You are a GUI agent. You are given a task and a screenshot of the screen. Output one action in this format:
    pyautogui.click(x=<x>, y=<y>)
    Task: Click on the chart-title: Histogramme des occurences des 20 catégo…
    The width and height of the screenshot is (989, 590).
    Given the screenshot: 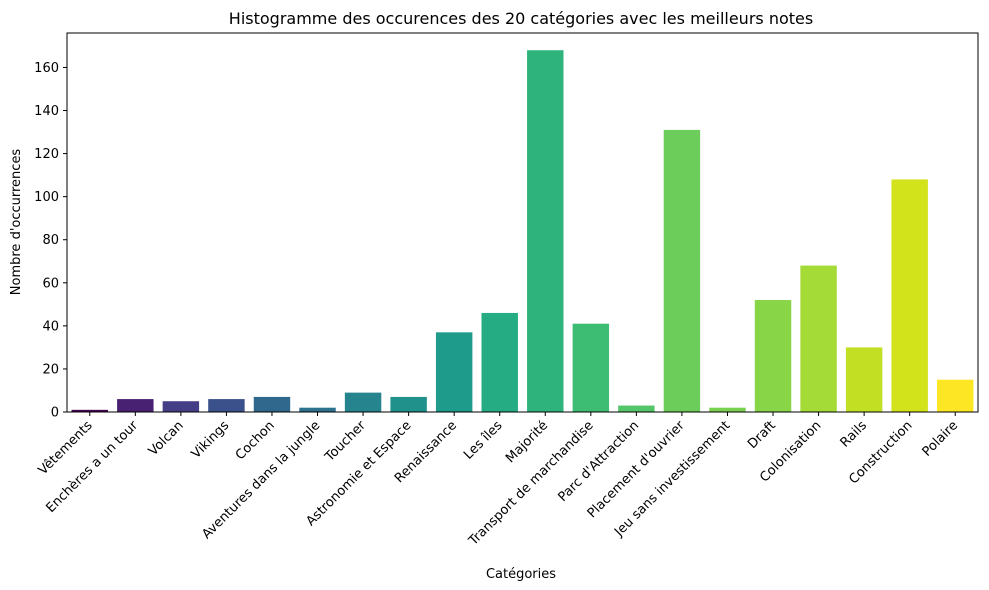 What is the action you would take?
    pyautogui.click(x=521, y=18)
    